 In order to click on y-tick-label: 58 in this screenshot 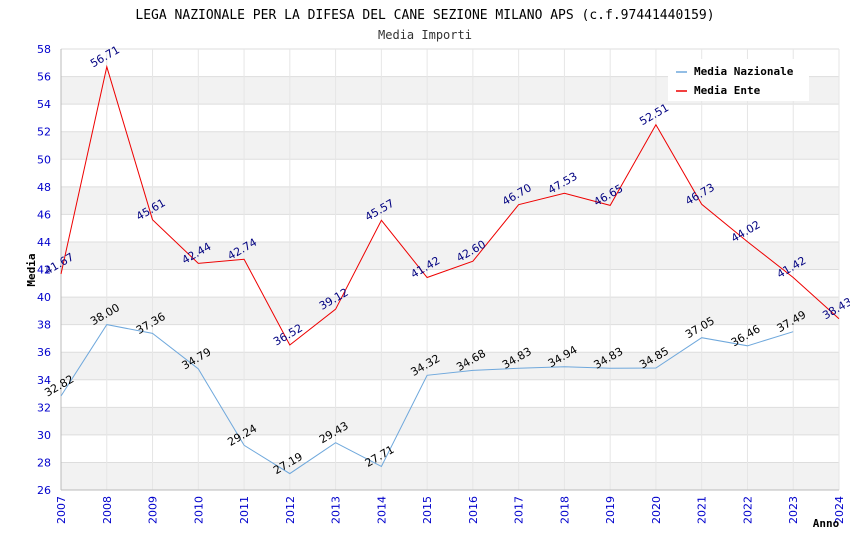, I will do `click(44, 49)`.